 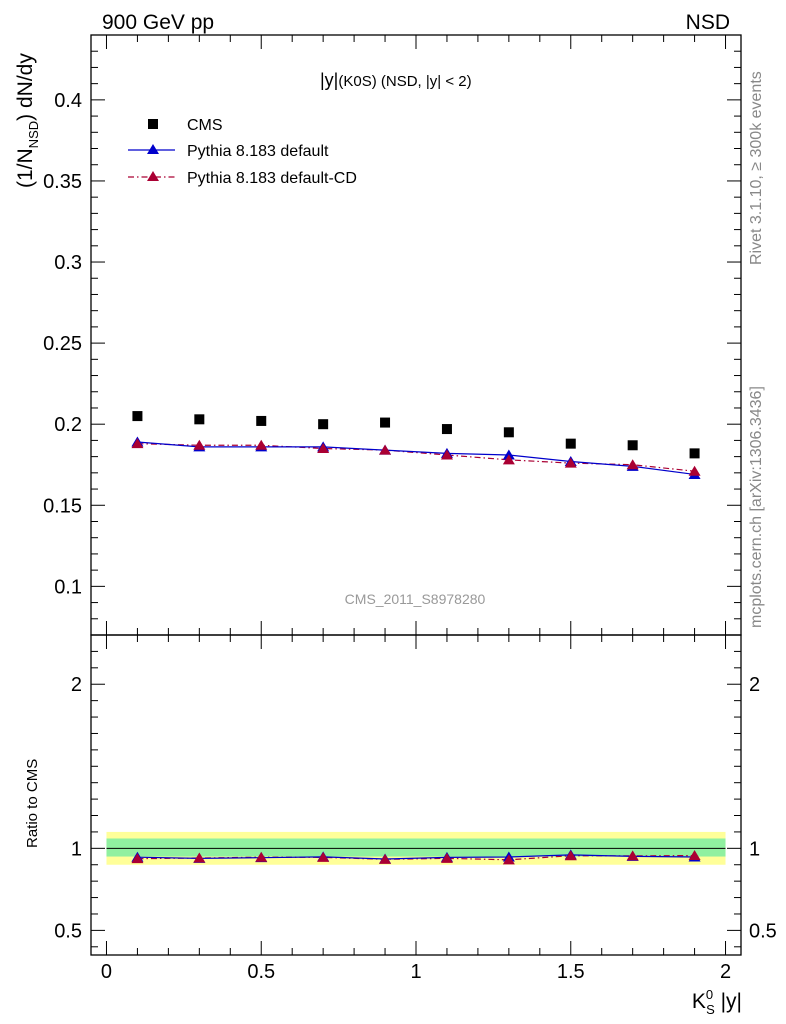 I want to click on legend-default-marker, so click(x=153, y=149).